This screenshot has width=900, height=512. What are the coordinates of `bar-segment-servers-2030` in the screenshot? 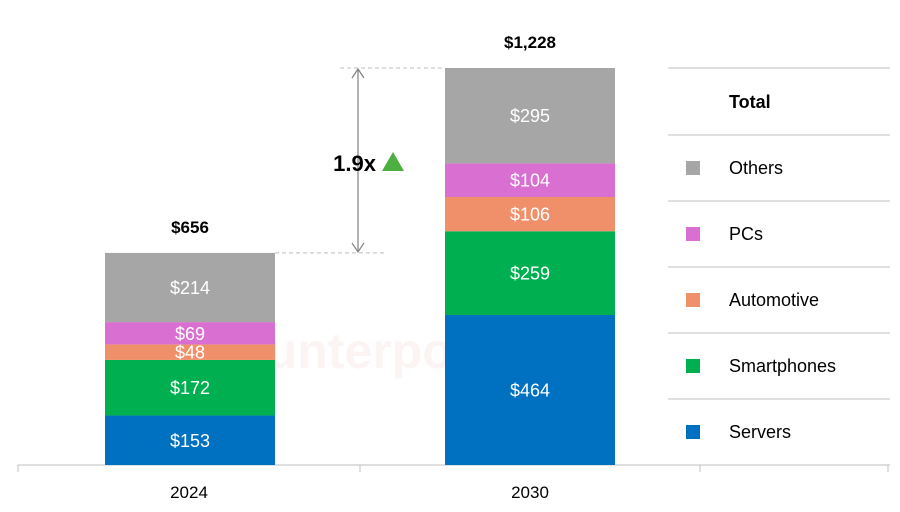 It's located at (530, 389).